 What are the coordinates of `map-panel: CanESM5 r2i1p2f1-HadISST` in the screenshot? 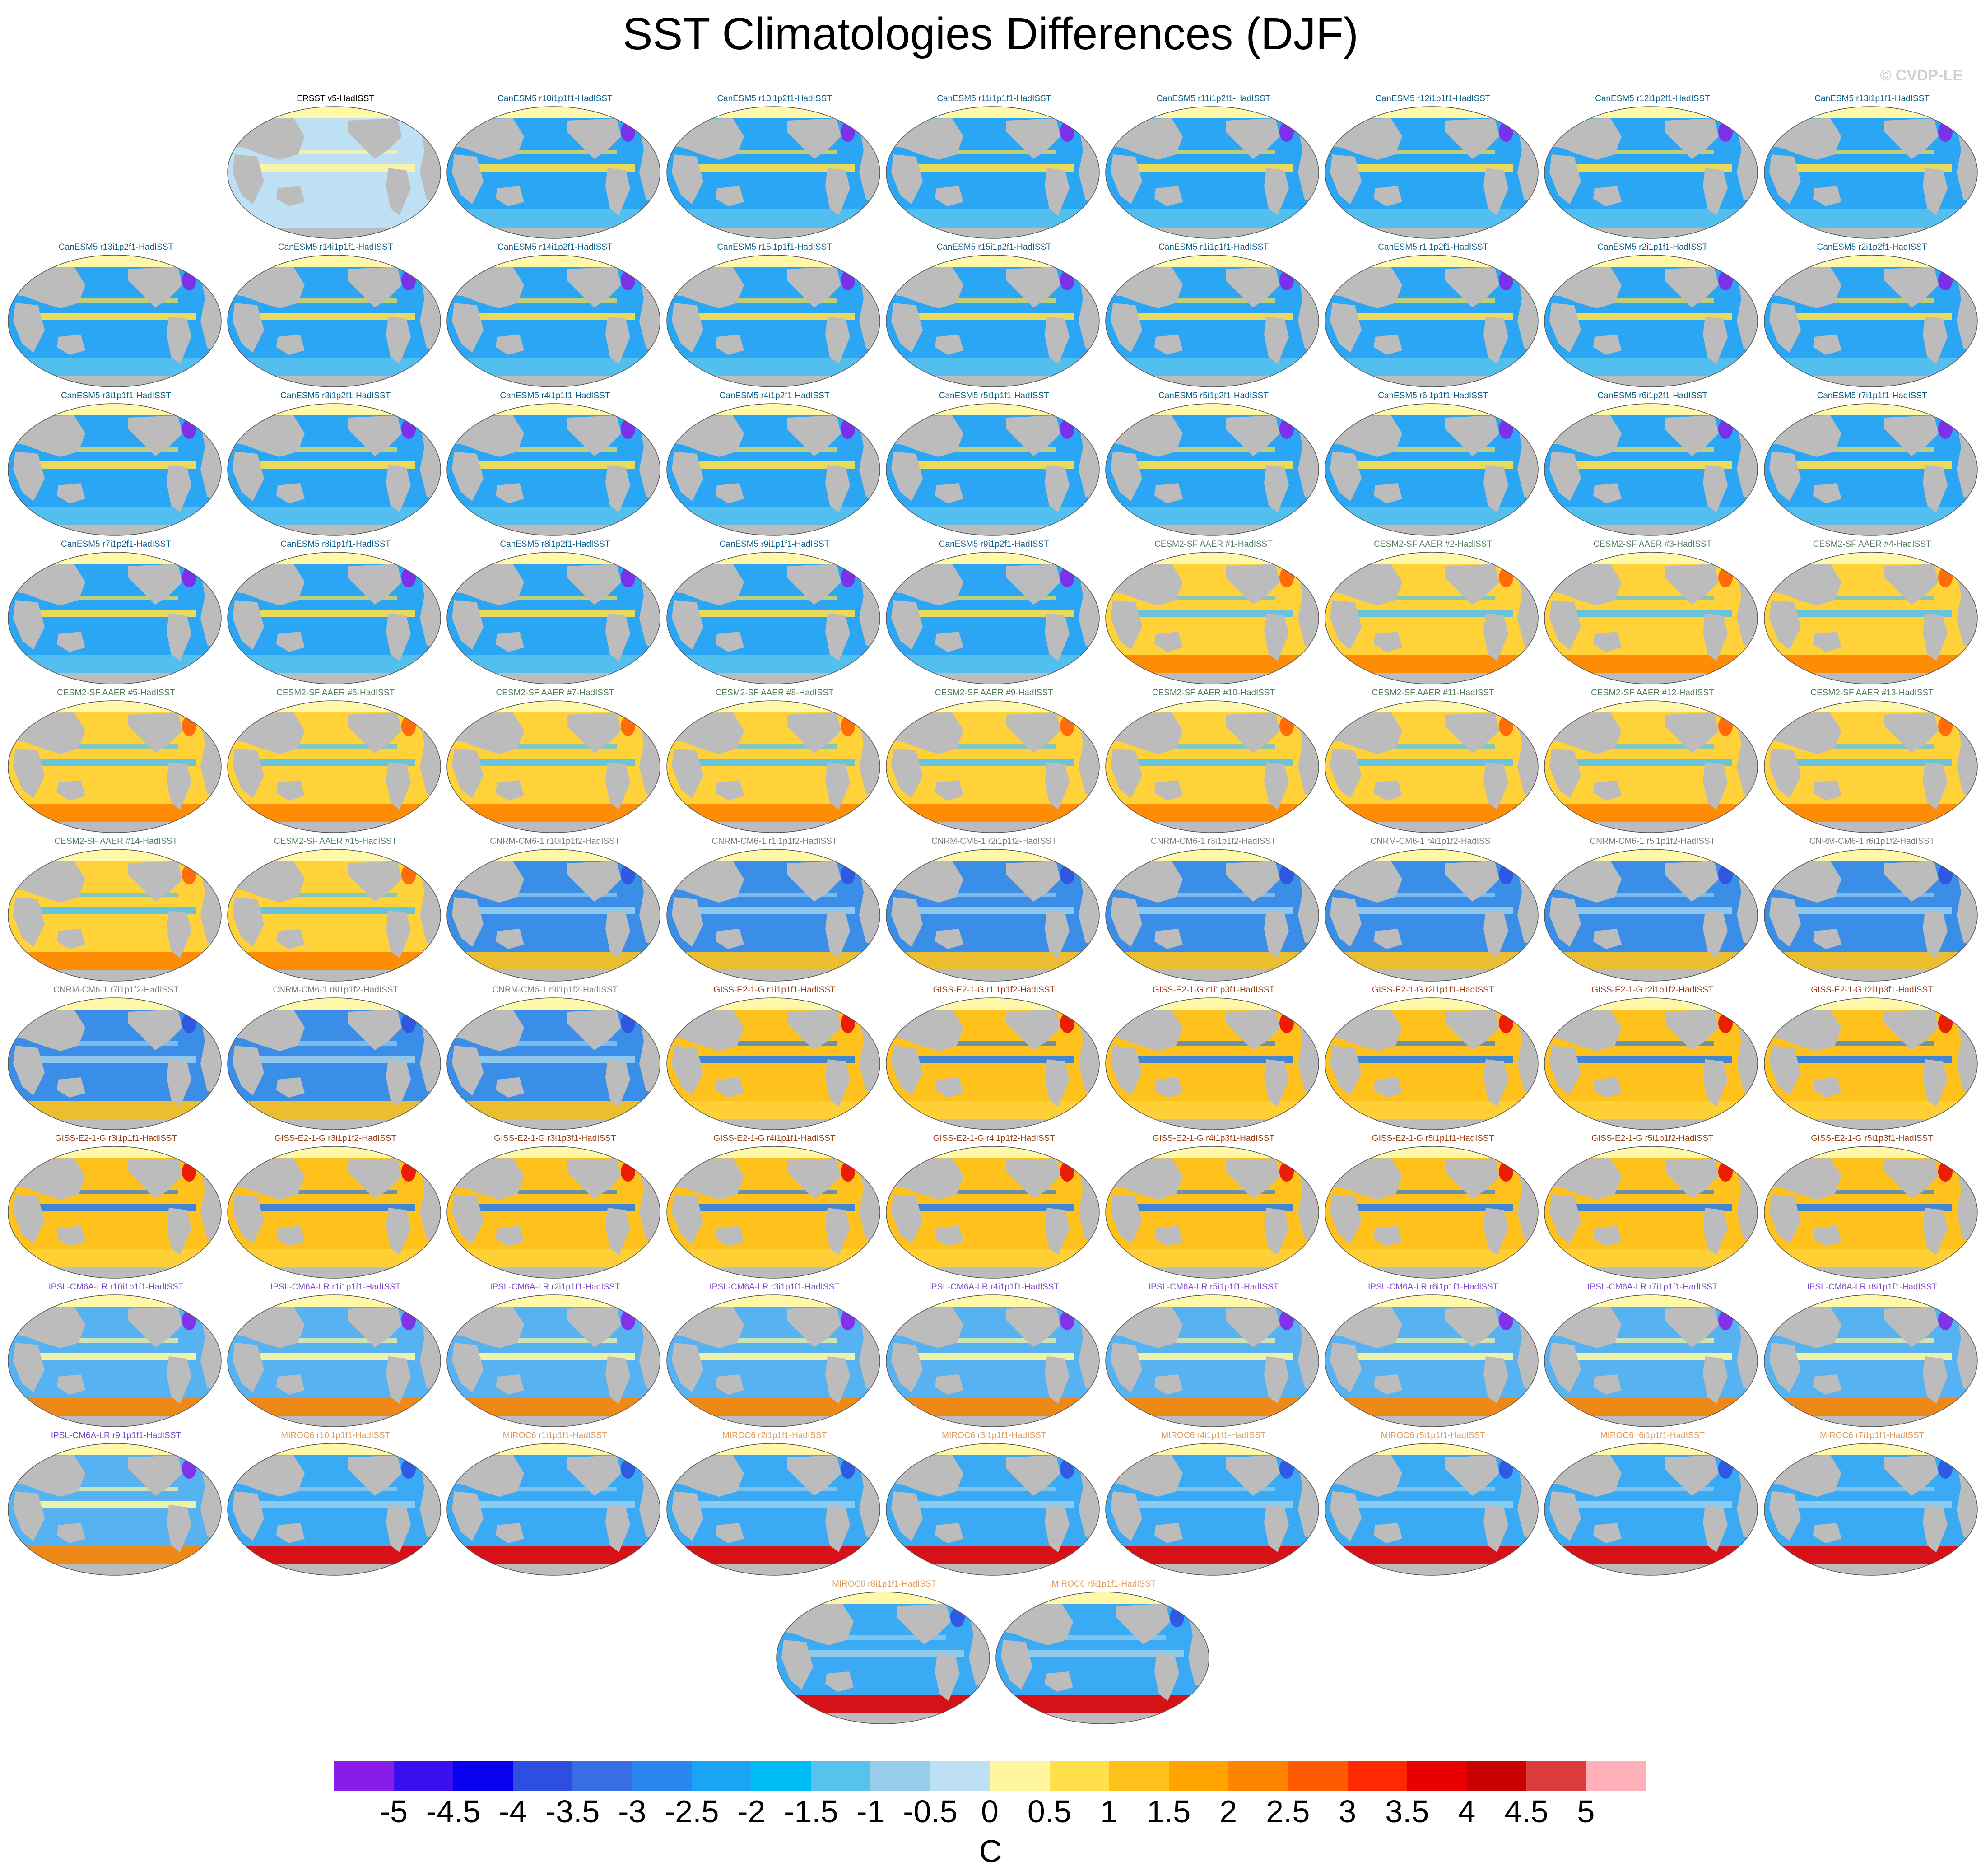 It's located at (1871, 316).